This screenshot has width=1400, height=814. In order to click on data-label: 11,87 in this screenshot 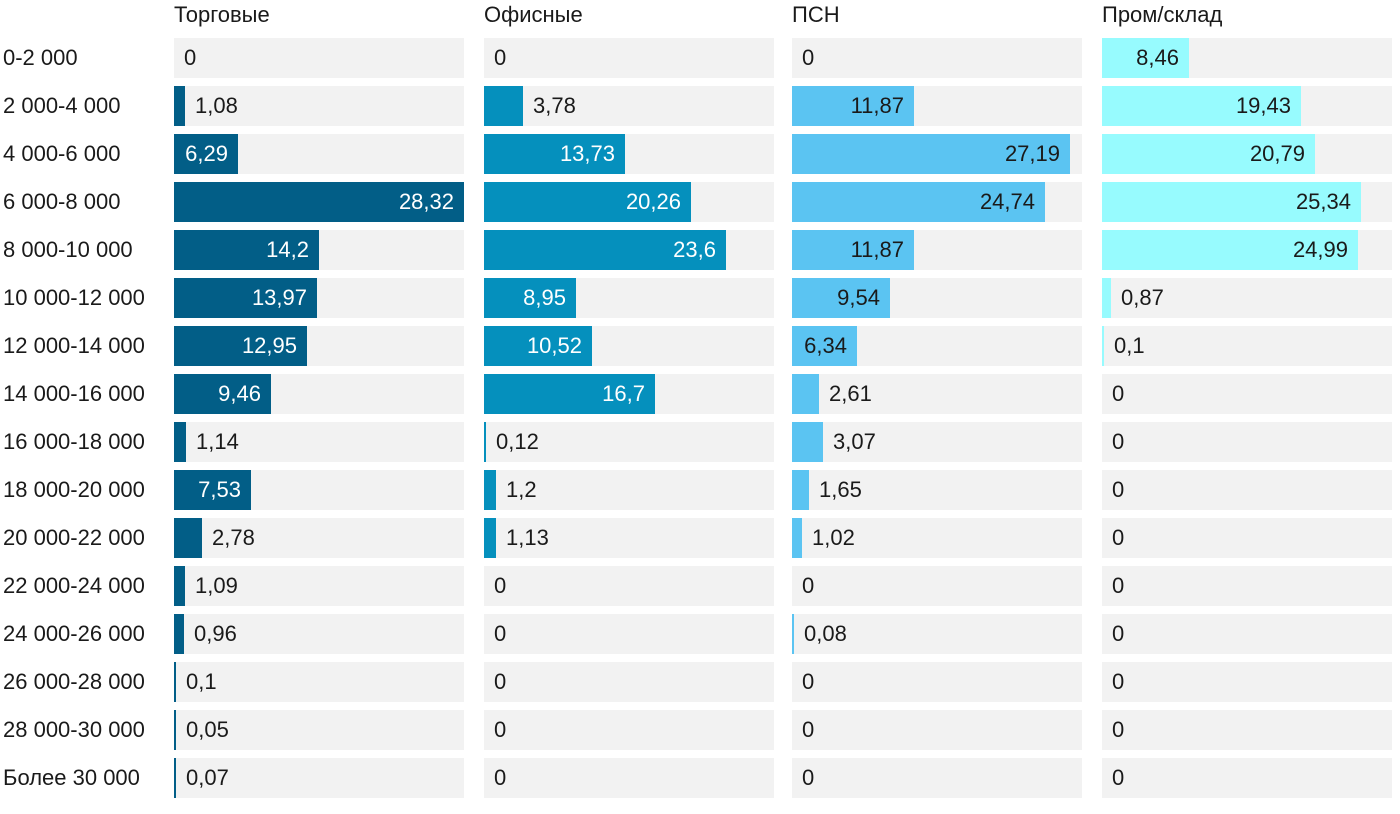, I will do `click(877, 249)`.